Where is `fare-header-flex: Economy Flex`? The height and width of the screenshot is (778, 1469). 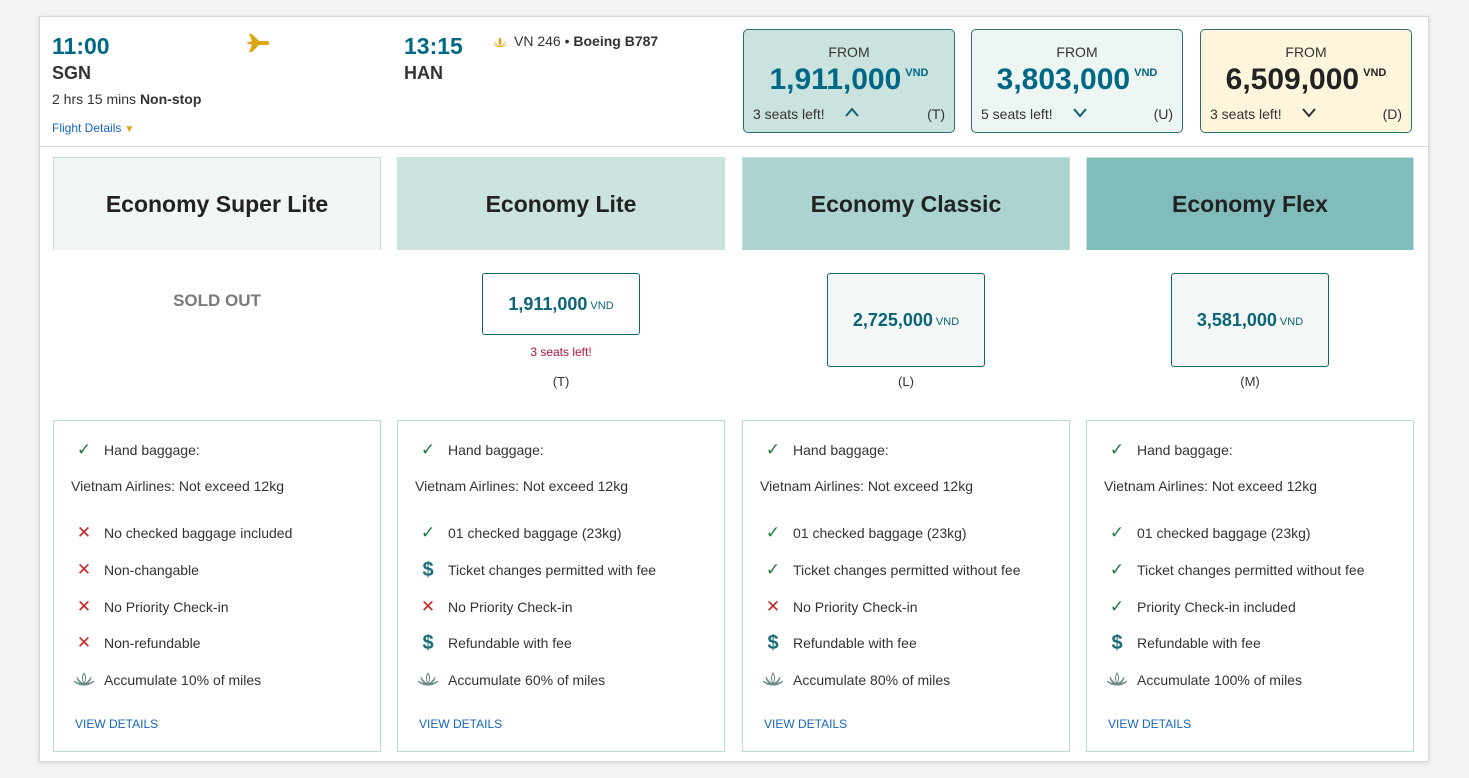
fare-header-flex: Economy Flex is located at coordinates (1250, 203).